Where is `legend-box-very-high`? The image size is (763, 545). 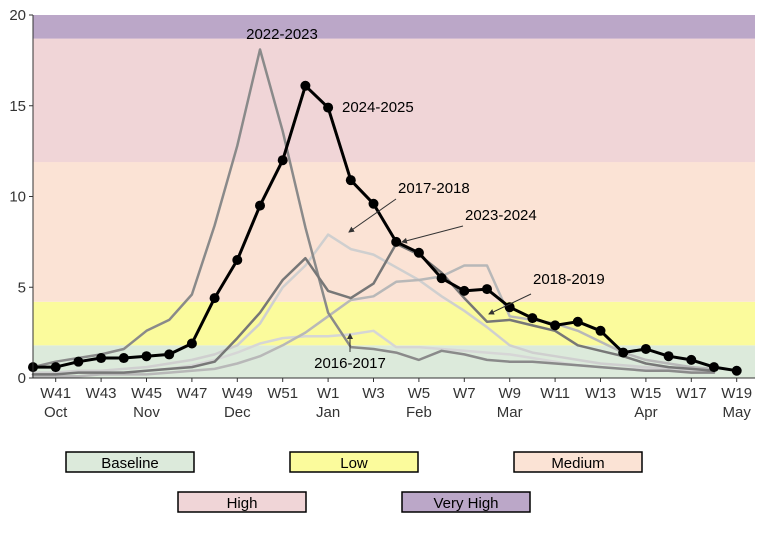
legend-box-very-high is located at coordinates (466, 502).